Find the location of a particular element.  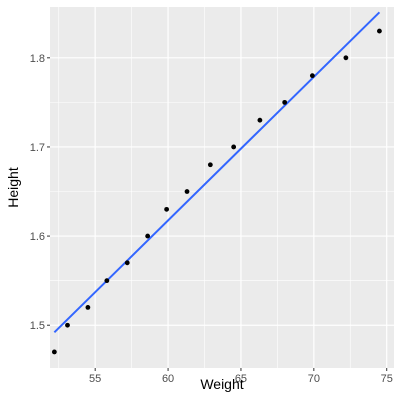

y-tick-label: 1.5 is located at coordinates (37, 326).